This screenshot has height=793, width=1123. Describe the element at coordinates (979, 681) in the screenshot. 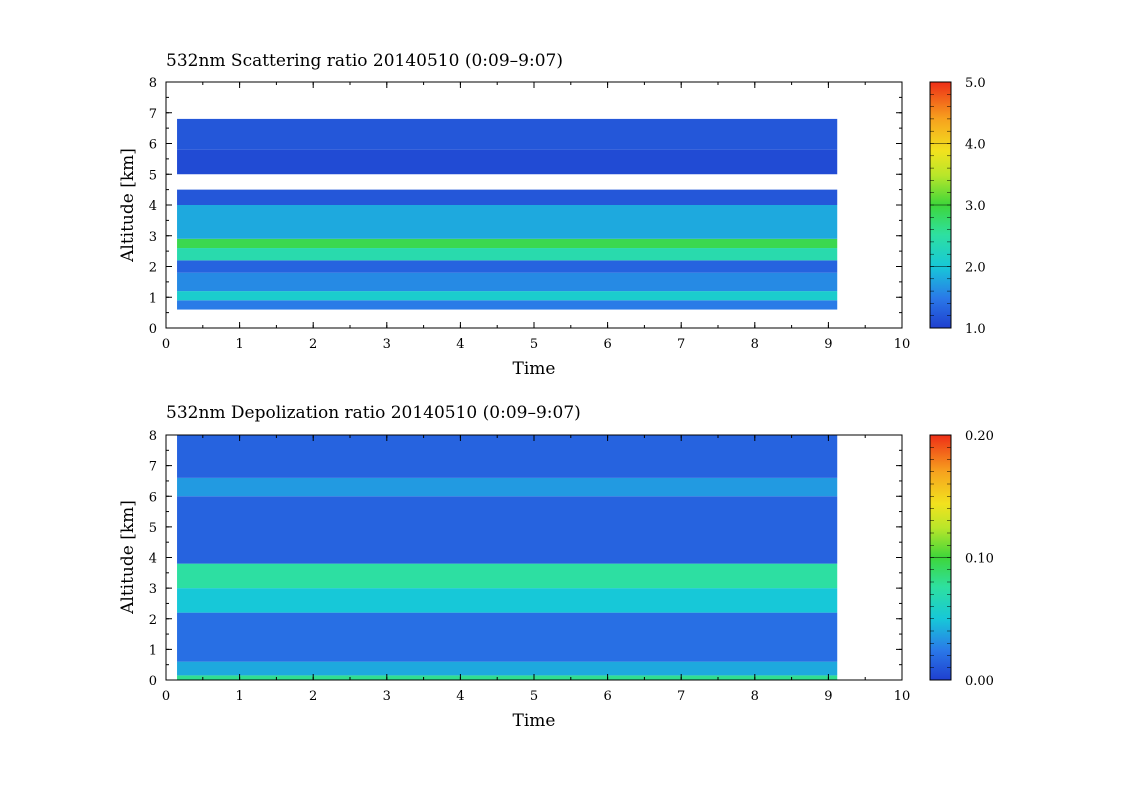

I see `colorbar-tick-label: 0.00` at that location.